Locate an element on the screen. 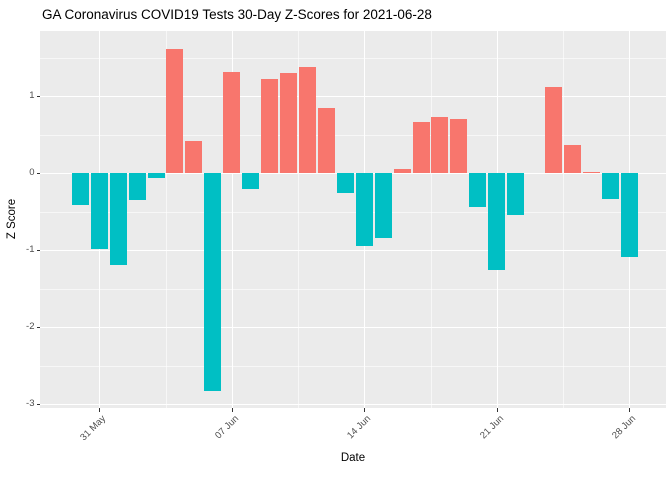 This screenshot has width=672, height=480. x-axis-title: Date is located at coordinates (353, 458).